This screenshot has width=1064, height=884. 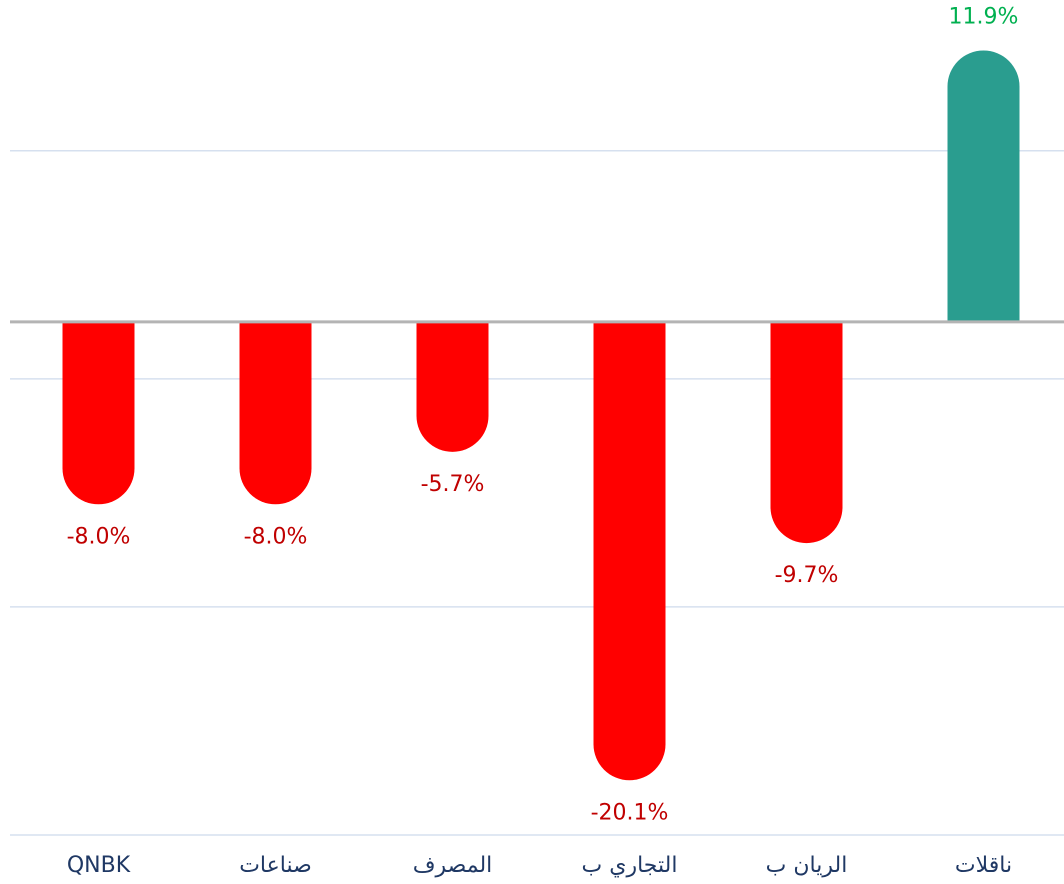 What do you see at coordinates (807, 575) in the screenshot?
I see `data-label: -9.7%` at bounding box center [807, 575].